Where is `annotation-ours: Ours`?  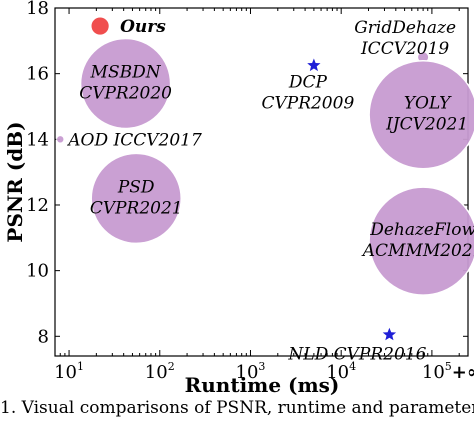
annotation-ours: Ours is located at coordinates (143, 27).